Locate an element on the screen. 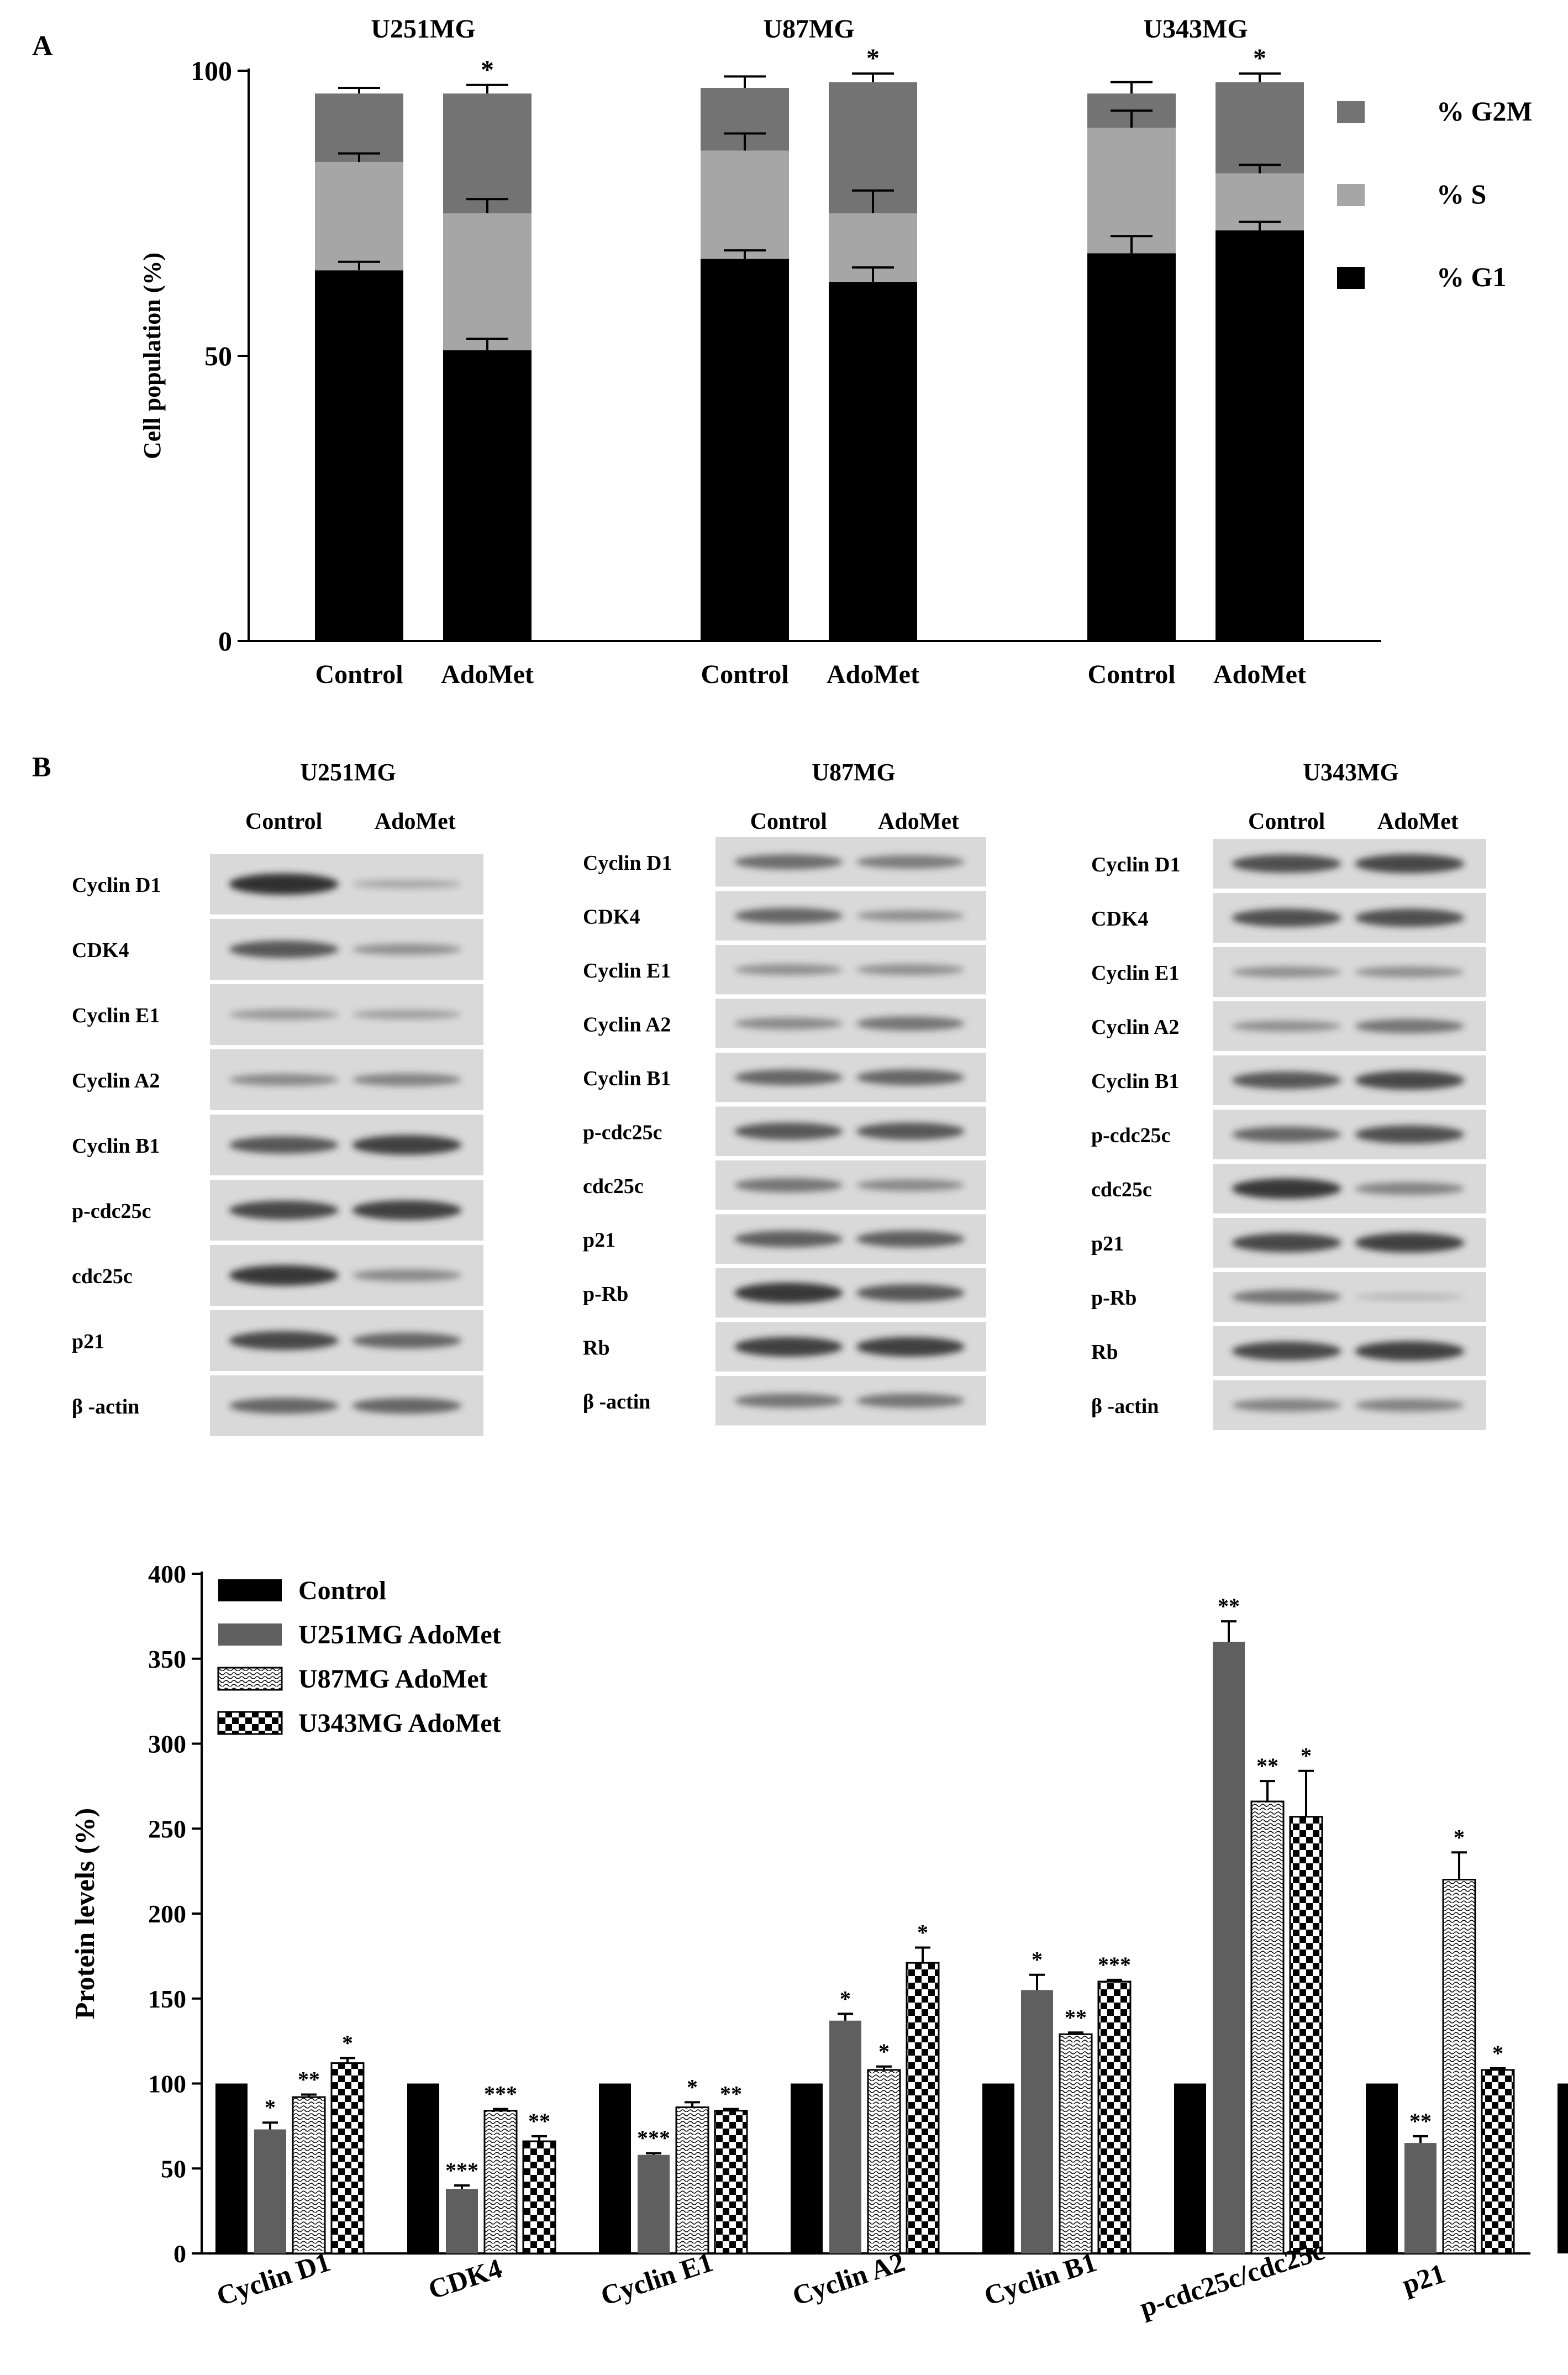 This screenshot has height=2375, width=1568. blot-title: U87MG is located at coordinates (854, 772).